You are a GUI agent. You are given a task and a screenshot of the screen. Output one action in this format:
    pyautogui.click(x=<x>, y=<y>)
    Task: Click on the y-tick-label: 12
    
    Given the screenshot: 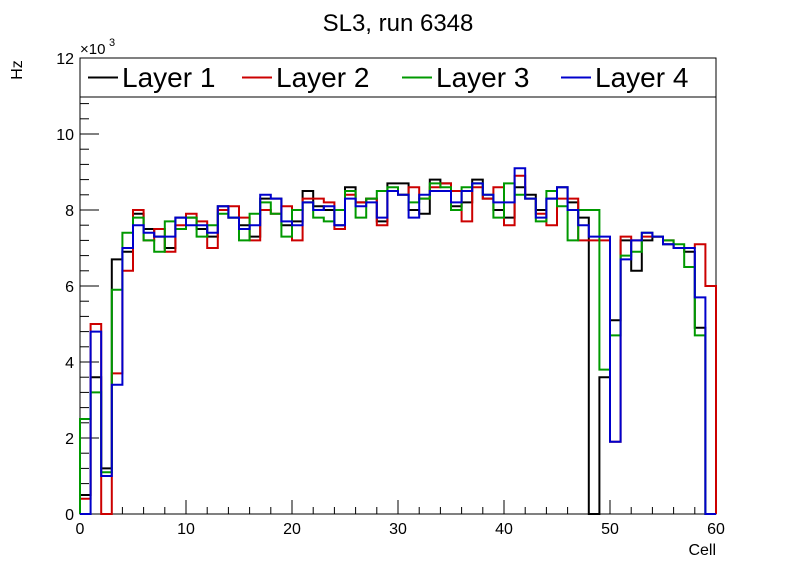 What is the action you would take?
    pyautogui.click(x=65, y=59)
    